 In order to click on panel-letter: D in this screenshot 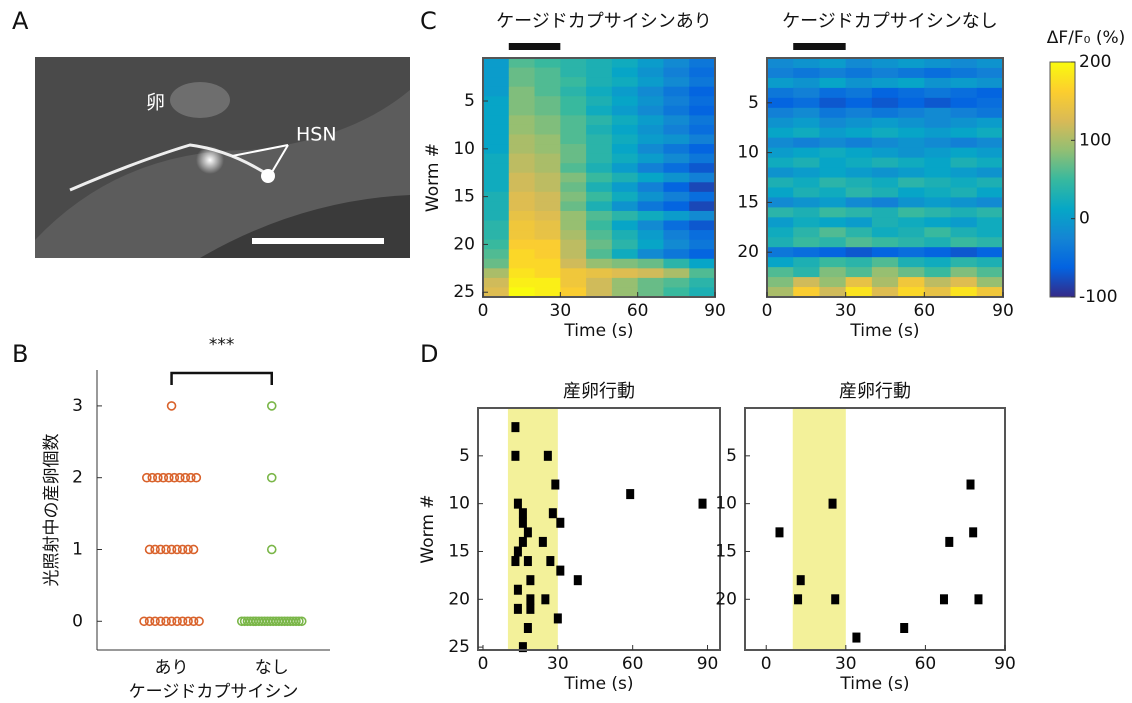, I will do `click(429, 354)`.